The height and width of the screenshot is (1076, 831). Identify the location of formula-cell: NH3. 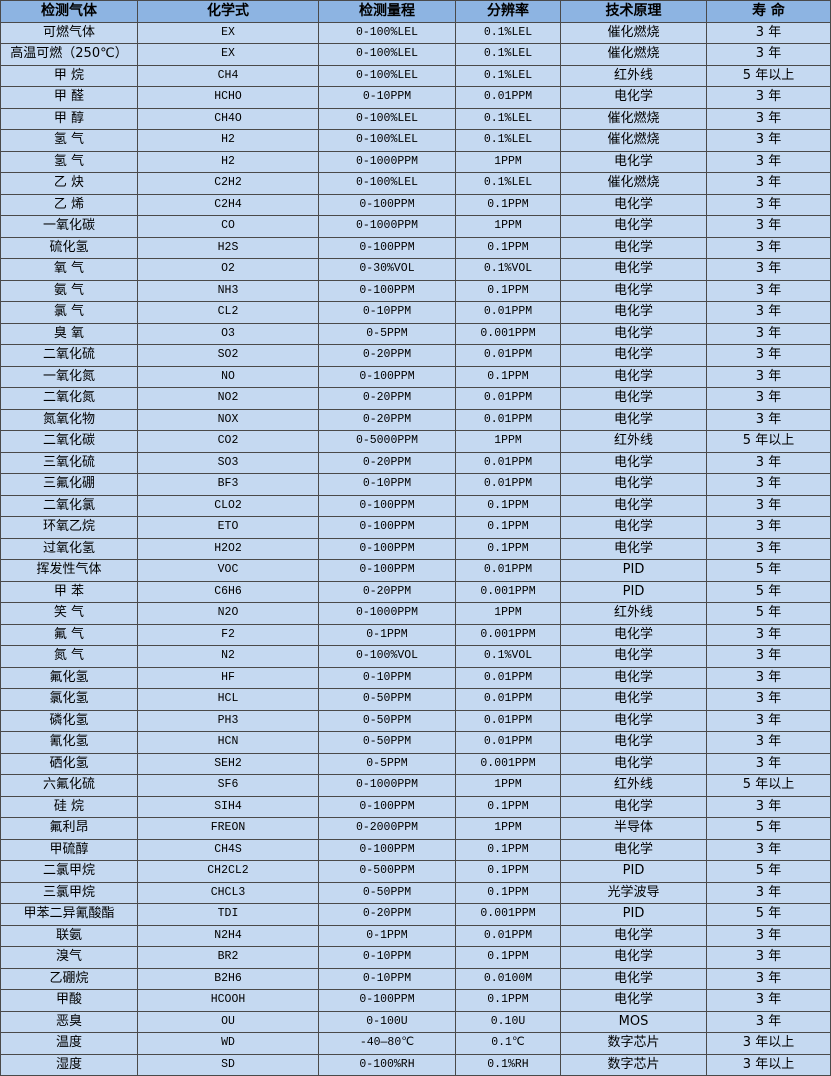
(228, 290).